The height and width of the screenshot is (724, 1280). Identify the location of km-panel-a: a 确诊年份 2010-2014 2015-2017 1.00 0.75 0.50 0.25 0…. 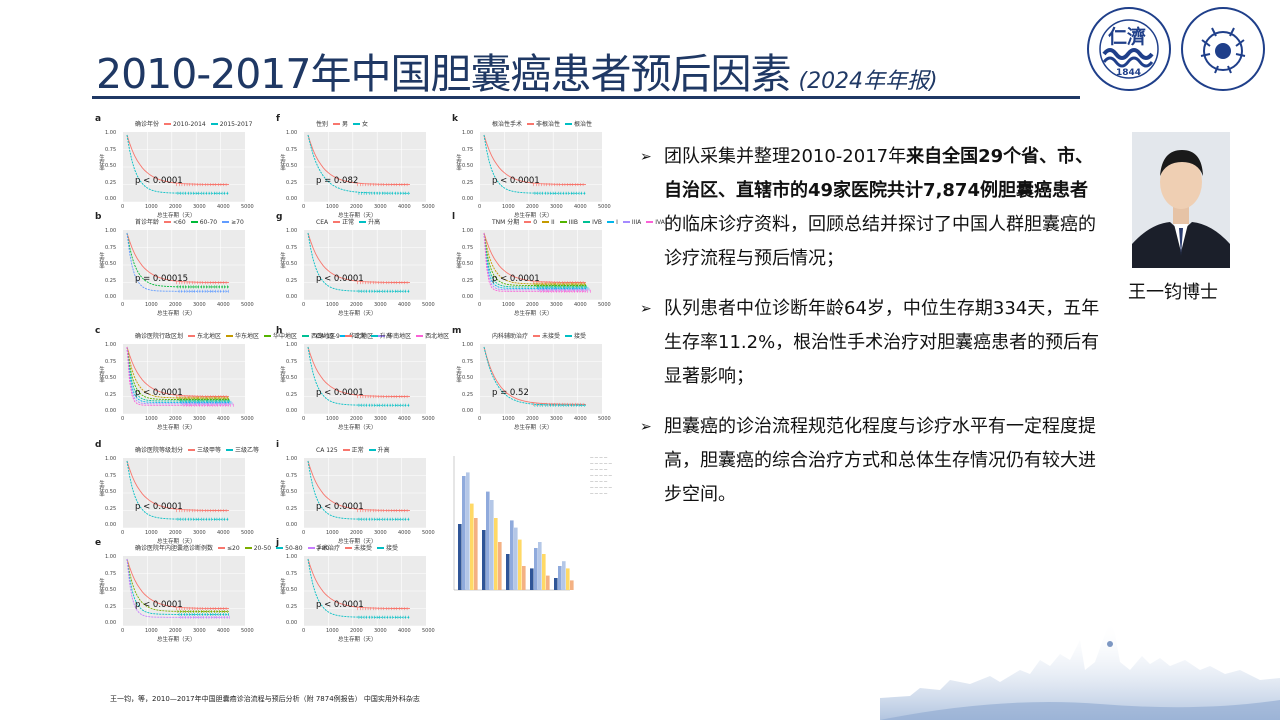
(179, 168).